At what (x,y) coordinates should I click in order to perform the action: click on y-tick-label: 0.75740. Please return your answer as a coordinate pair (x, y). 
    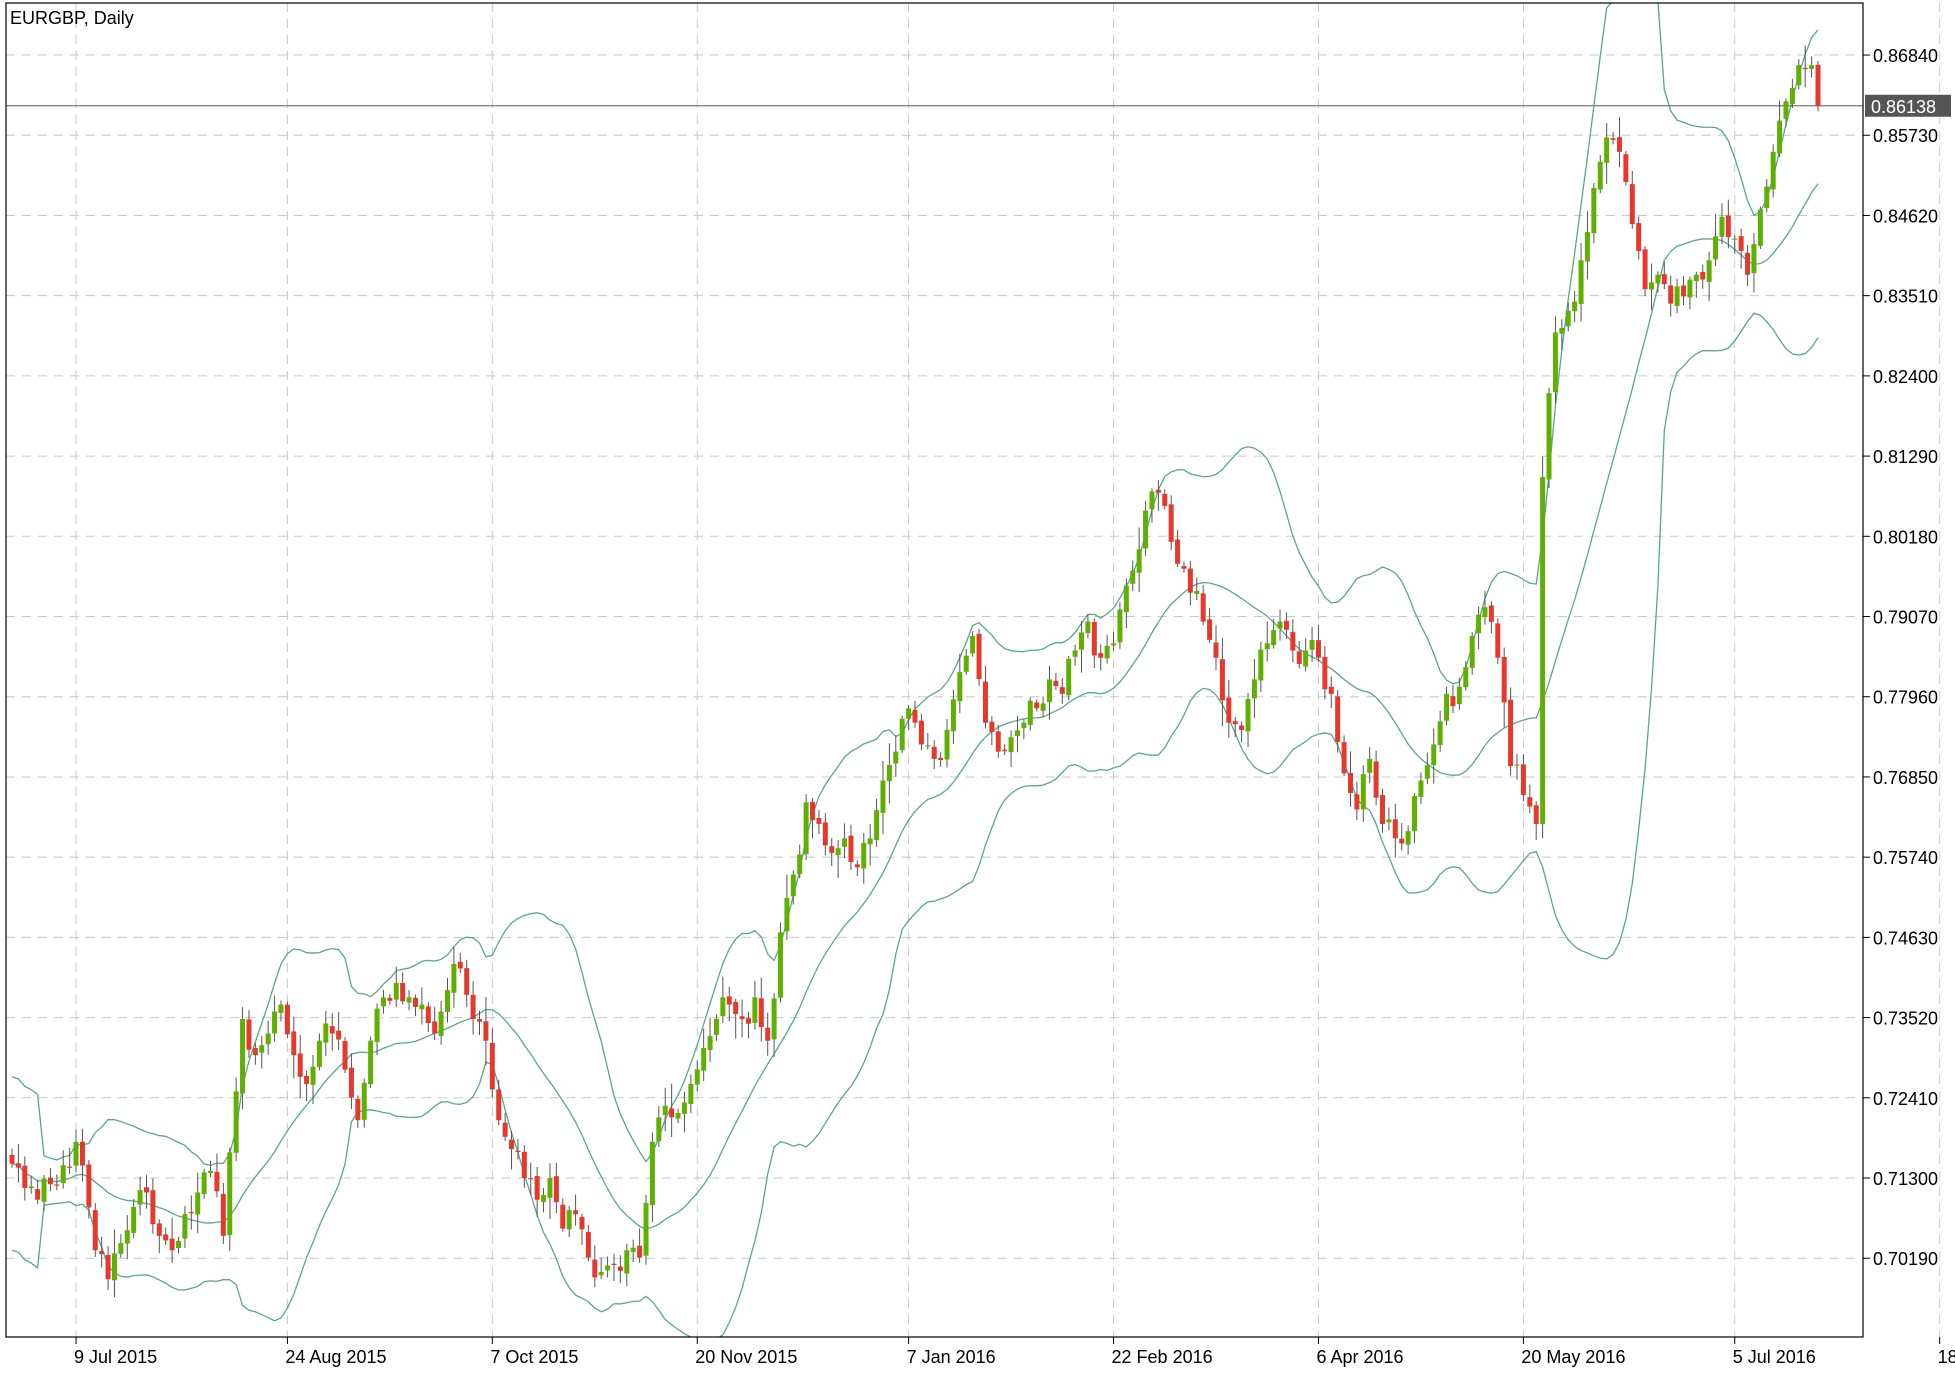
    Looking at the image, I should click on (1905, 858).